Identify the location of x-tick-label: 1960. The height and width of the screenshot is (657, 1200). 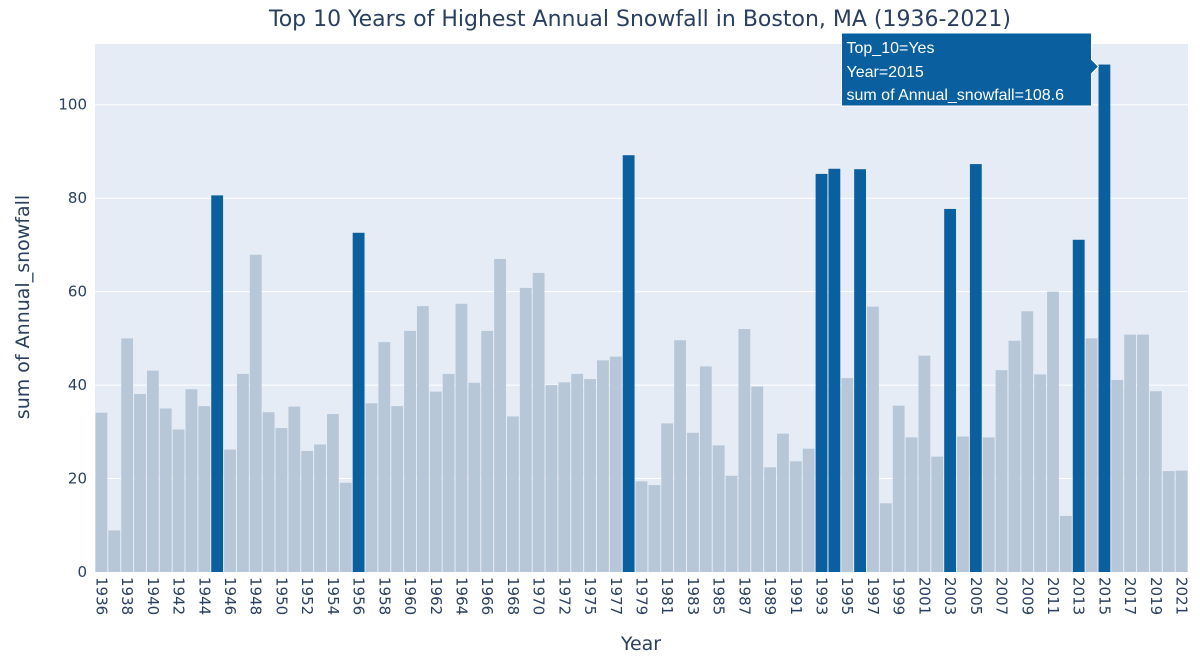
(410, 596).